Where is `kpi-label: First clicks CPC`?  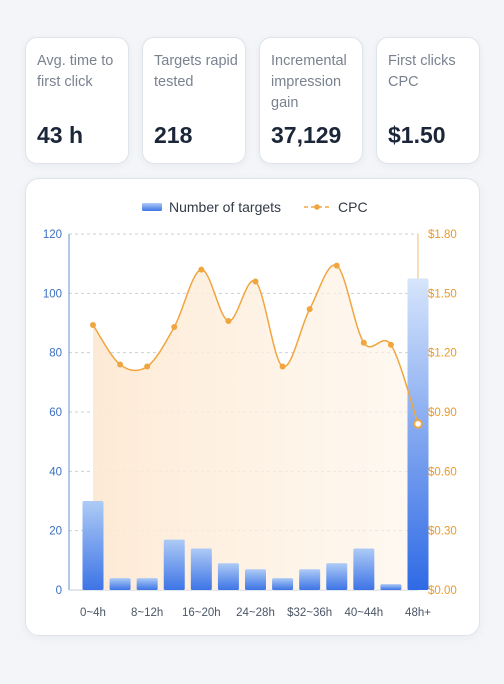
kpi-label: First clicks CPC is located at coordinates (422, 71).